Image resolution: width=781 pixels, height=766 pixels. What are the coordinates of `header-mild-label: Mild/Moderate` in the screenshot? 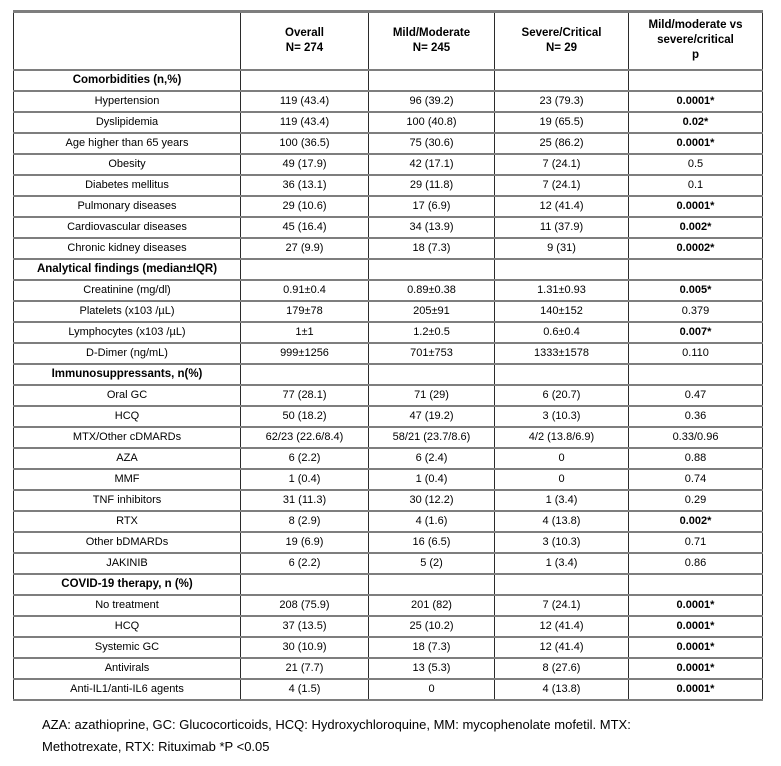 It's located at (431, 32).